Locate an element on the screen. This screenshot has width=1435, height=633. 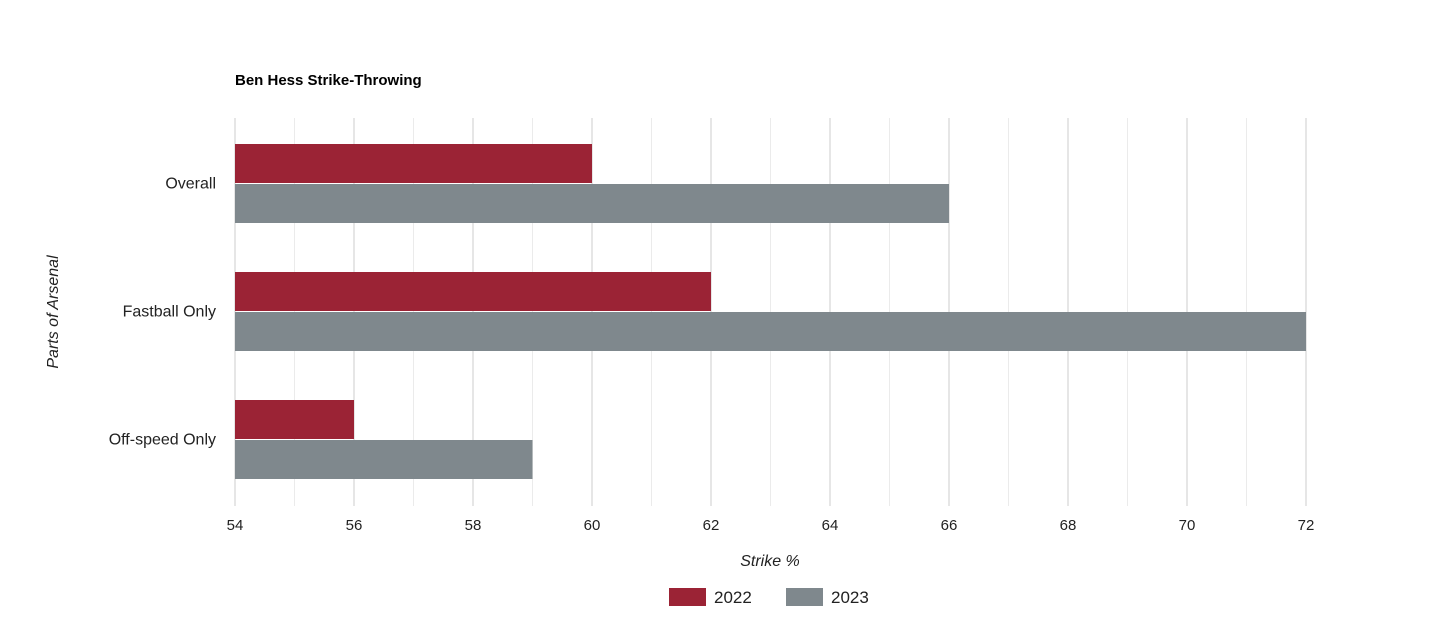
x-tick-label: 58 is located at coordinates (473, 525).